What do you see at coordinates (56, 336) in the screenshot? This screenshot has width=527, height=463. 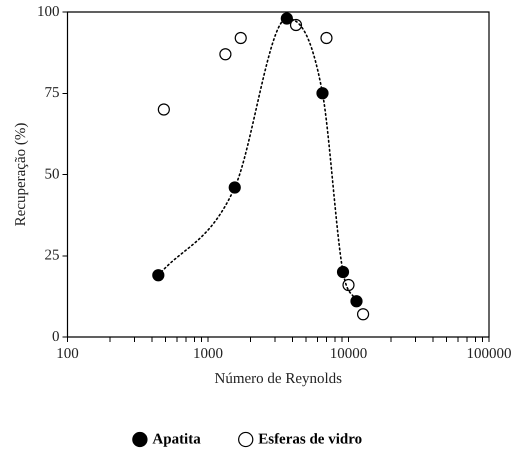 I see `y-tick-label: 0` at bounding box center [56, 336].